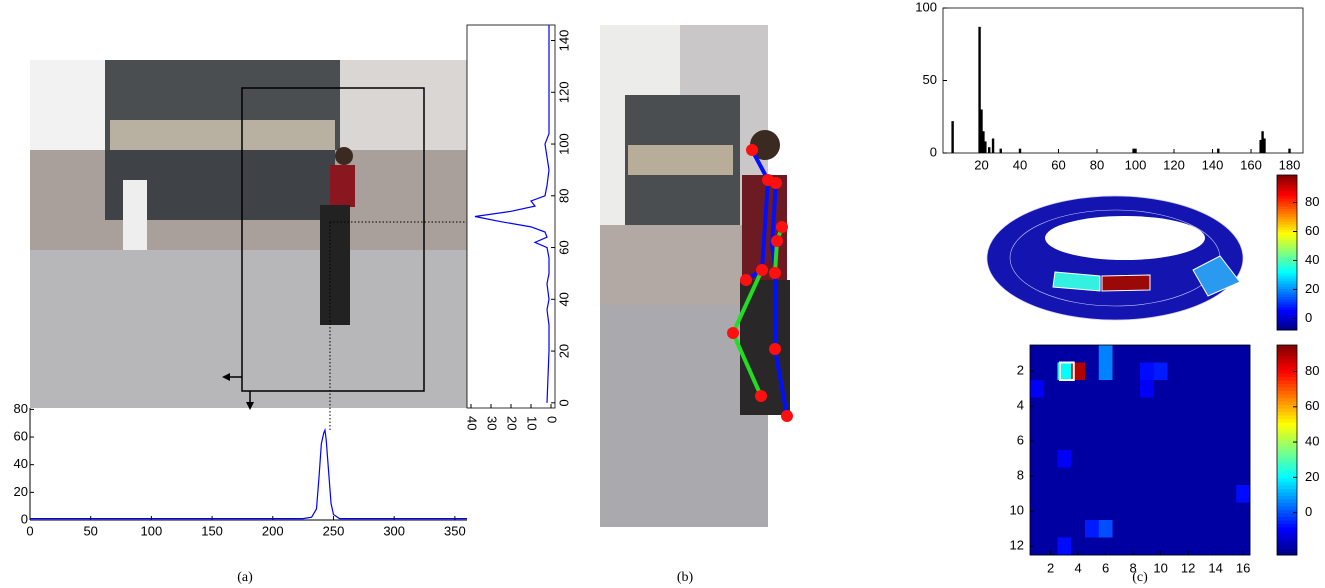  I want to click on colorbar-tick-label: 80, so click(1312, 201).